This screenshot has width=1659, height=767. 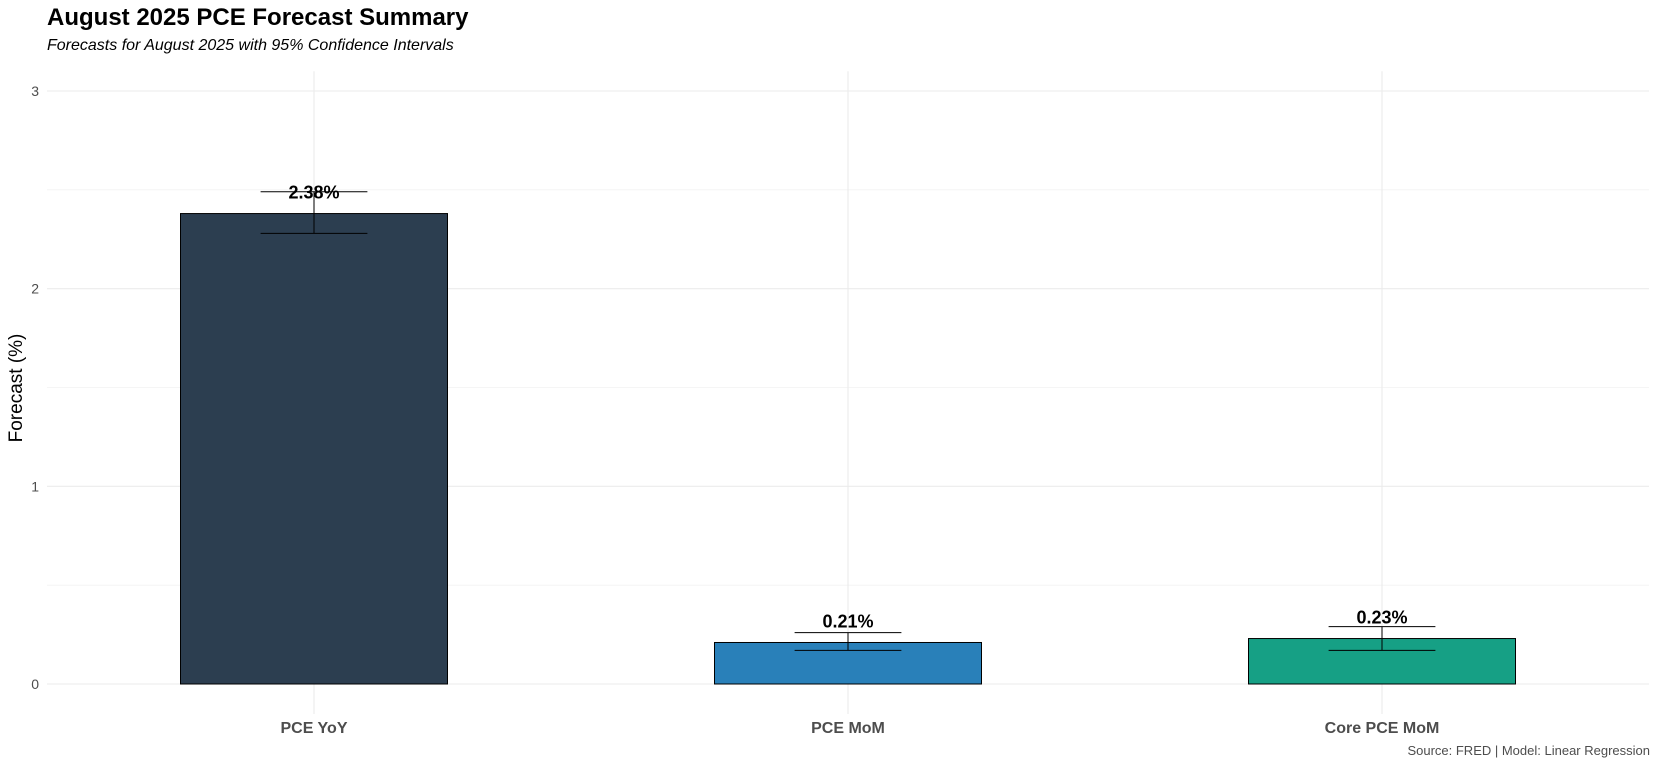 What do you see at coordinates (314, 728) in the screenshot?
I see `x-category-label: PCE YoY` at bounding box center [314, 728].